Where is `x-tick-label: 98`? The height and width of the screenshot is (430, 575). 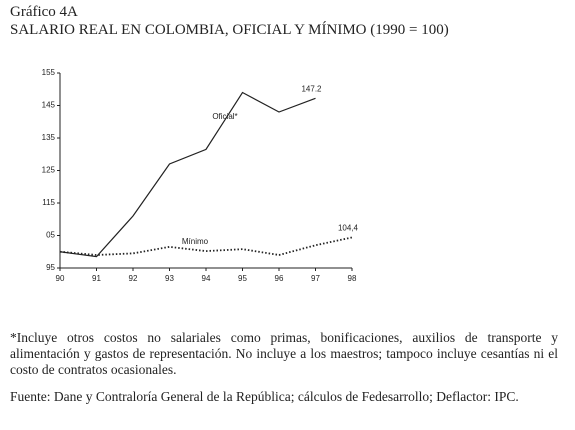
x-tick-label: 98 is located at coordinates (352, 278).